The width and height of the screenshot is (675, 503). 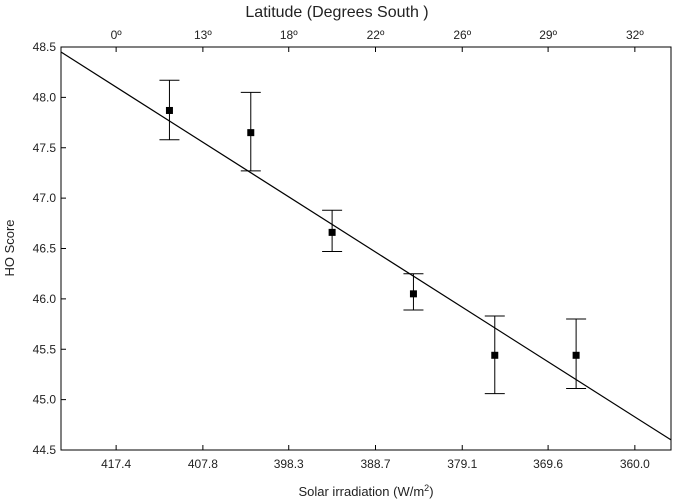 I want to click on y-axis-title: HO Score, so click(x=9, y=247).